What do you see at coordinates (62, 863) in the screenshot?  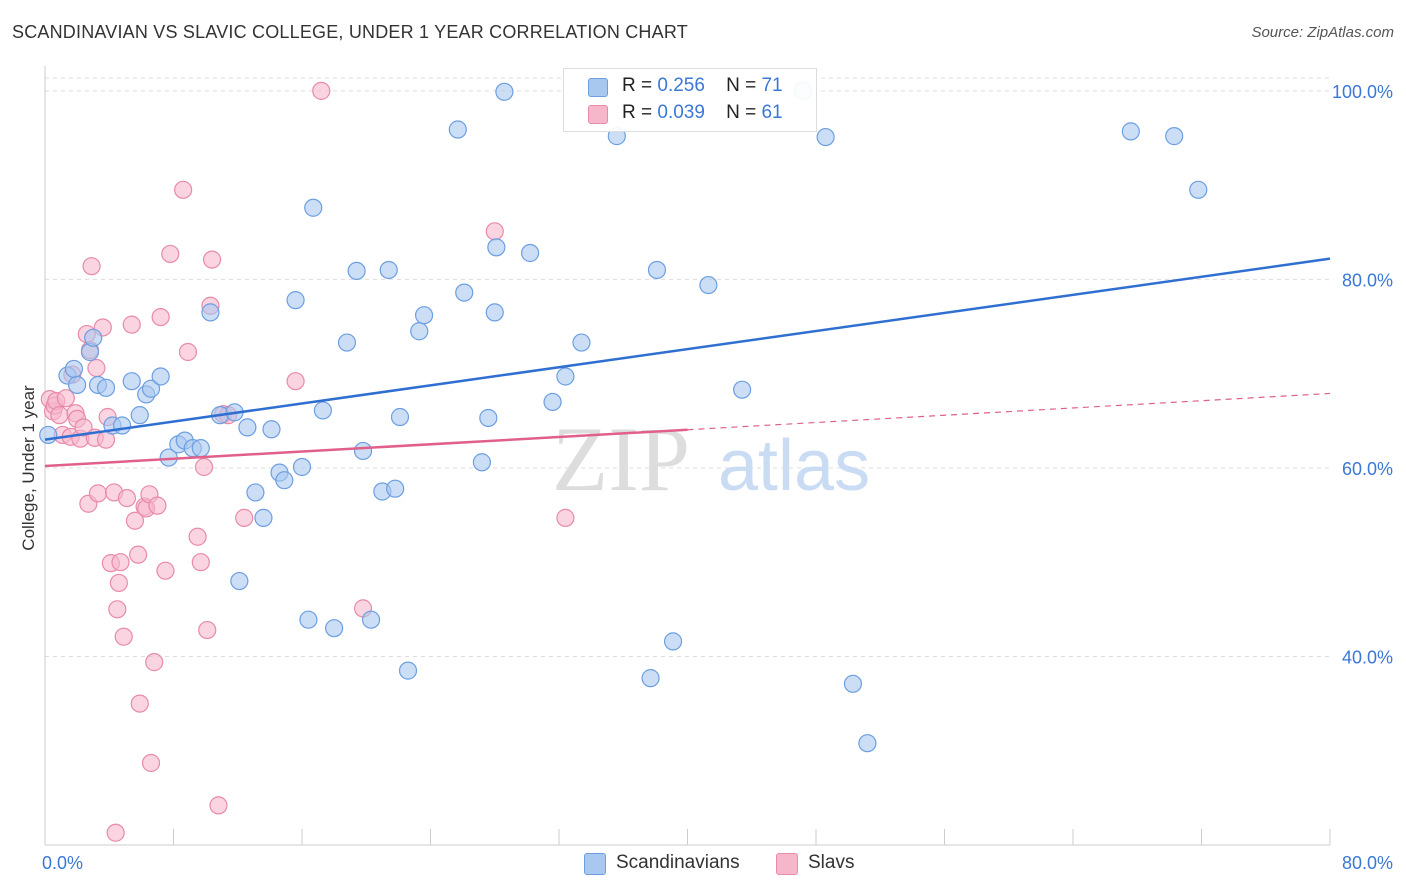 I see `x-tick-label-min: 0.0%` at bounding box center [62, 863].